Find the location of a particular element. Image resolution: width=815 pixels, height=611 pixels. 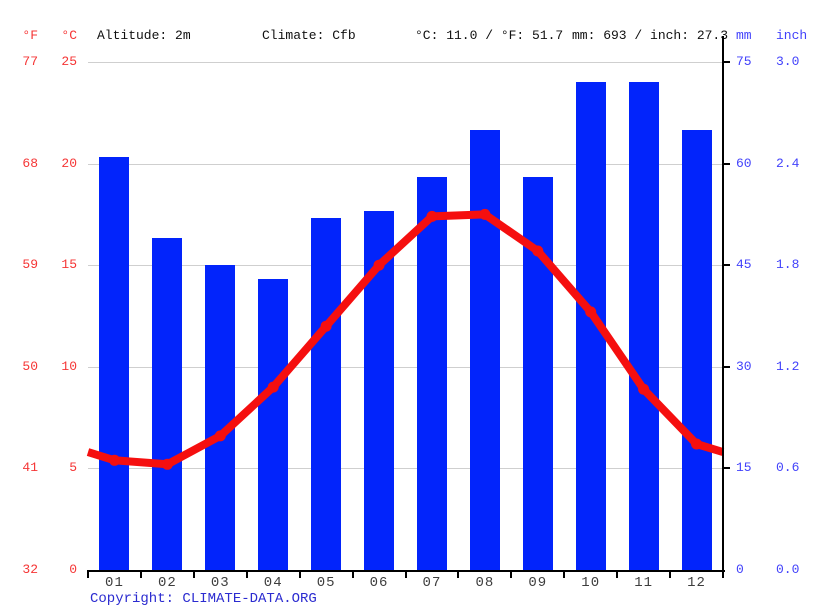

y-label-inch: 0.0 is located at coordinates (788, 569).